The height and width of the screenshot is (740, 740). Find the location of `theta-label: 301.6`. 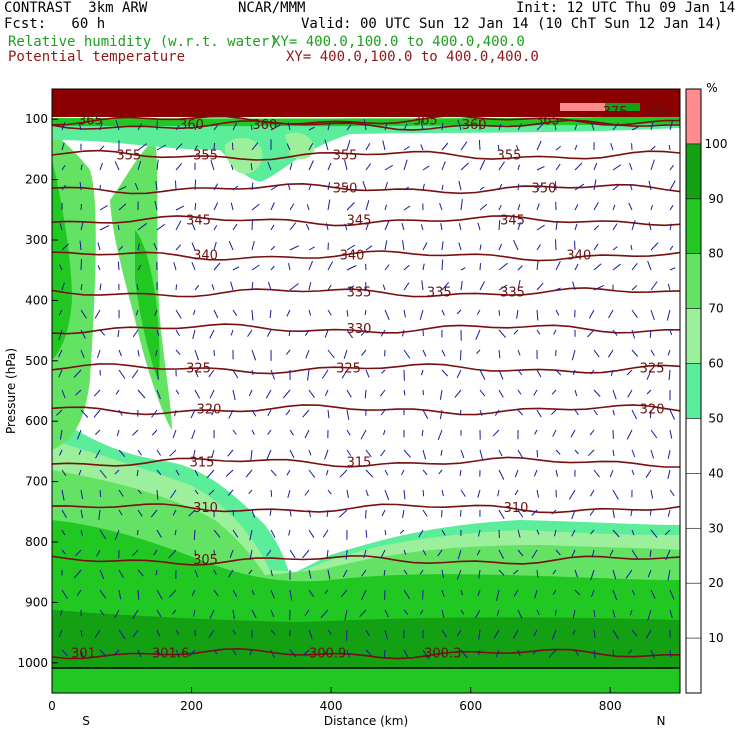

theta-label: 301.6 is located at coordinates (170, 654).